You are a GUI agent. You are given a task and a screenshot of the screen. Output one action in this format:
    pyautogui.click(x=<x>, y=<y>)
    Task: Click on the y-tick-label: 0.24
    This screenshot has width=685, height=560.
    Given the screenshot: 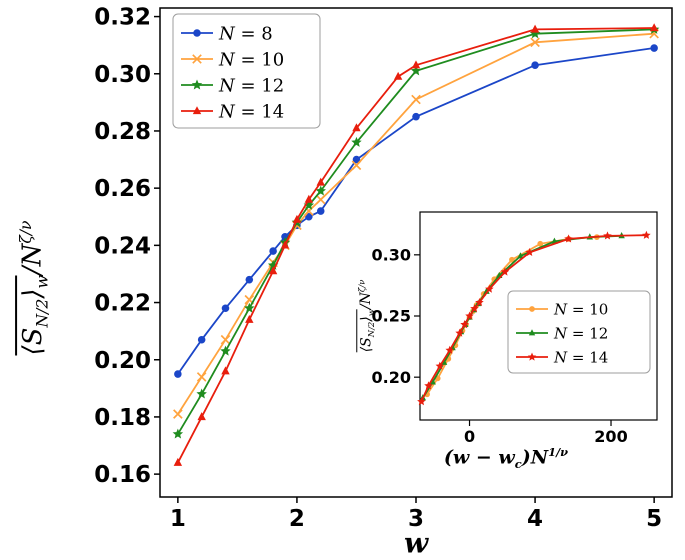 What is the action you would take?
    pyautogui.click(x=122, y=246)
    